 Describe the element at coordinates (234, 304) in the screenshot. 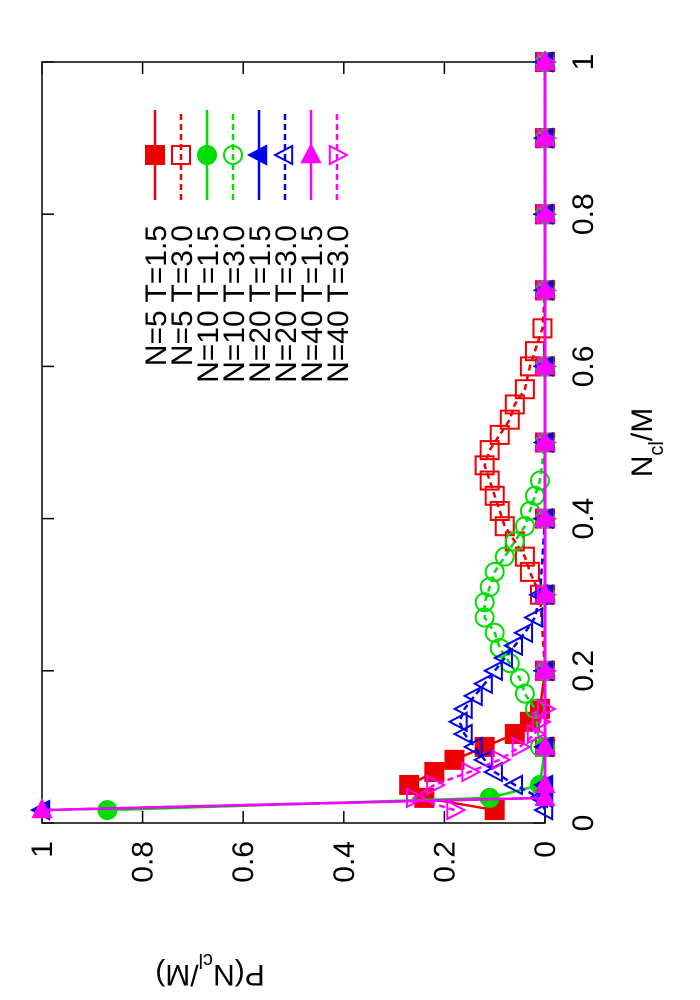

I see `legend-label: N=10 T=3.0` at that location.